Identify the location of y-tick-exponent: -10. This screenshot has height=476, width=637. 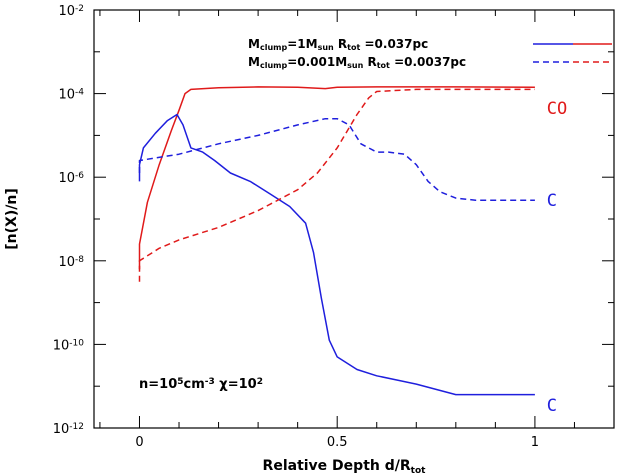
(76, 343).